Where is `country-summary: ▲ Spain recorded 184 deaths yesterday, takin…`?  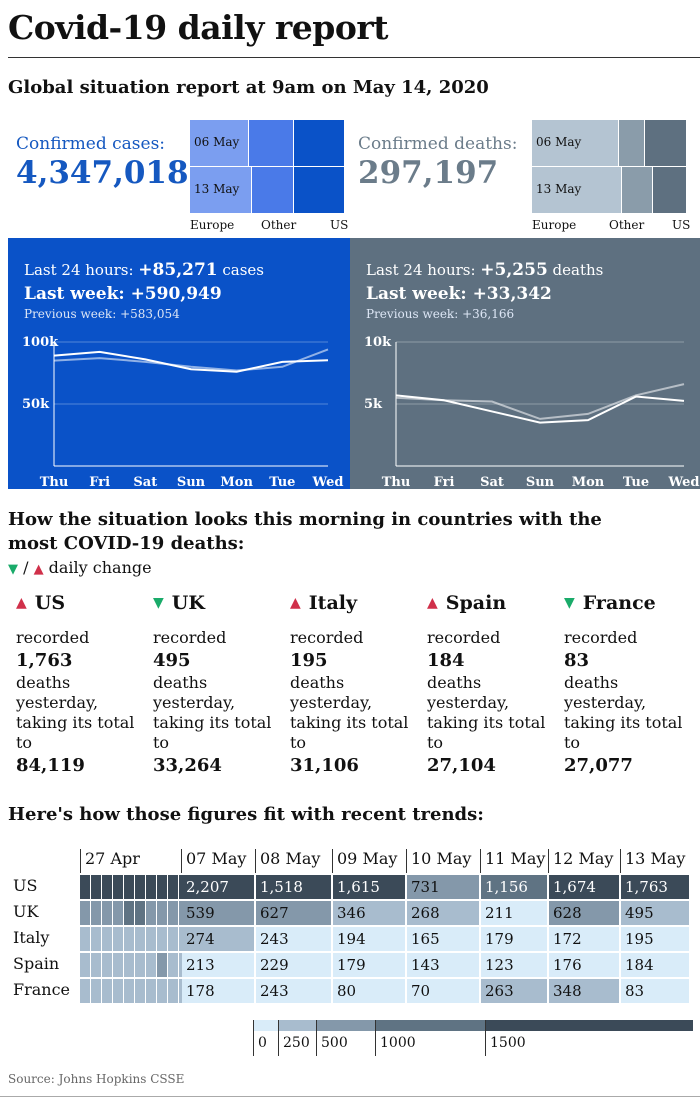 country-summary: ▲ Spain recorded 184 deaths yesterday, takin… is located at coordinates (494, 685).